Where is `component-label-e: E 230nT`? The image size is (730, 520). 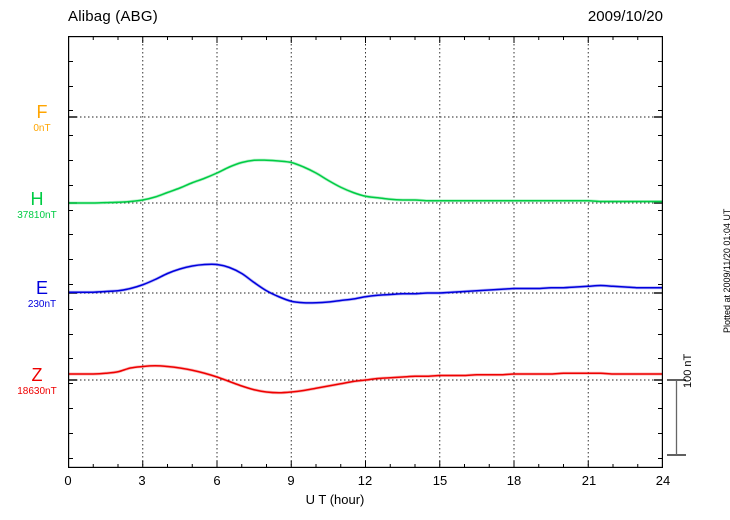
component-label-e: E 230nT is located at coordinates (42, 294).